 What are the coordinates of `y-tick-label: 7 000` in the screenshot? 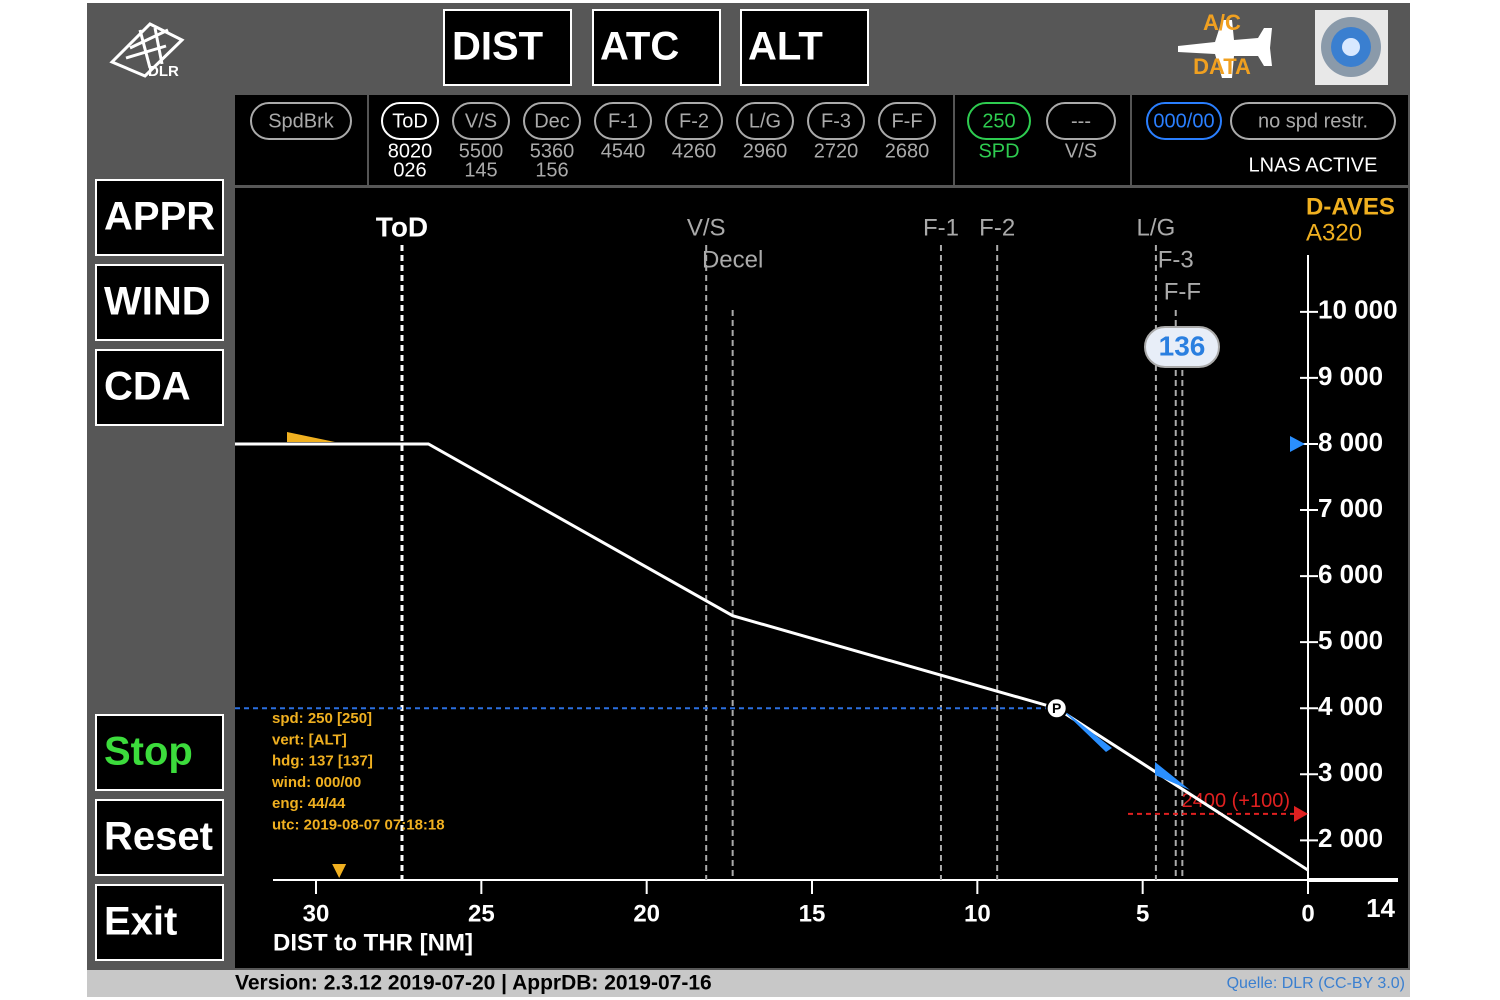 It's located at (1350, 508).